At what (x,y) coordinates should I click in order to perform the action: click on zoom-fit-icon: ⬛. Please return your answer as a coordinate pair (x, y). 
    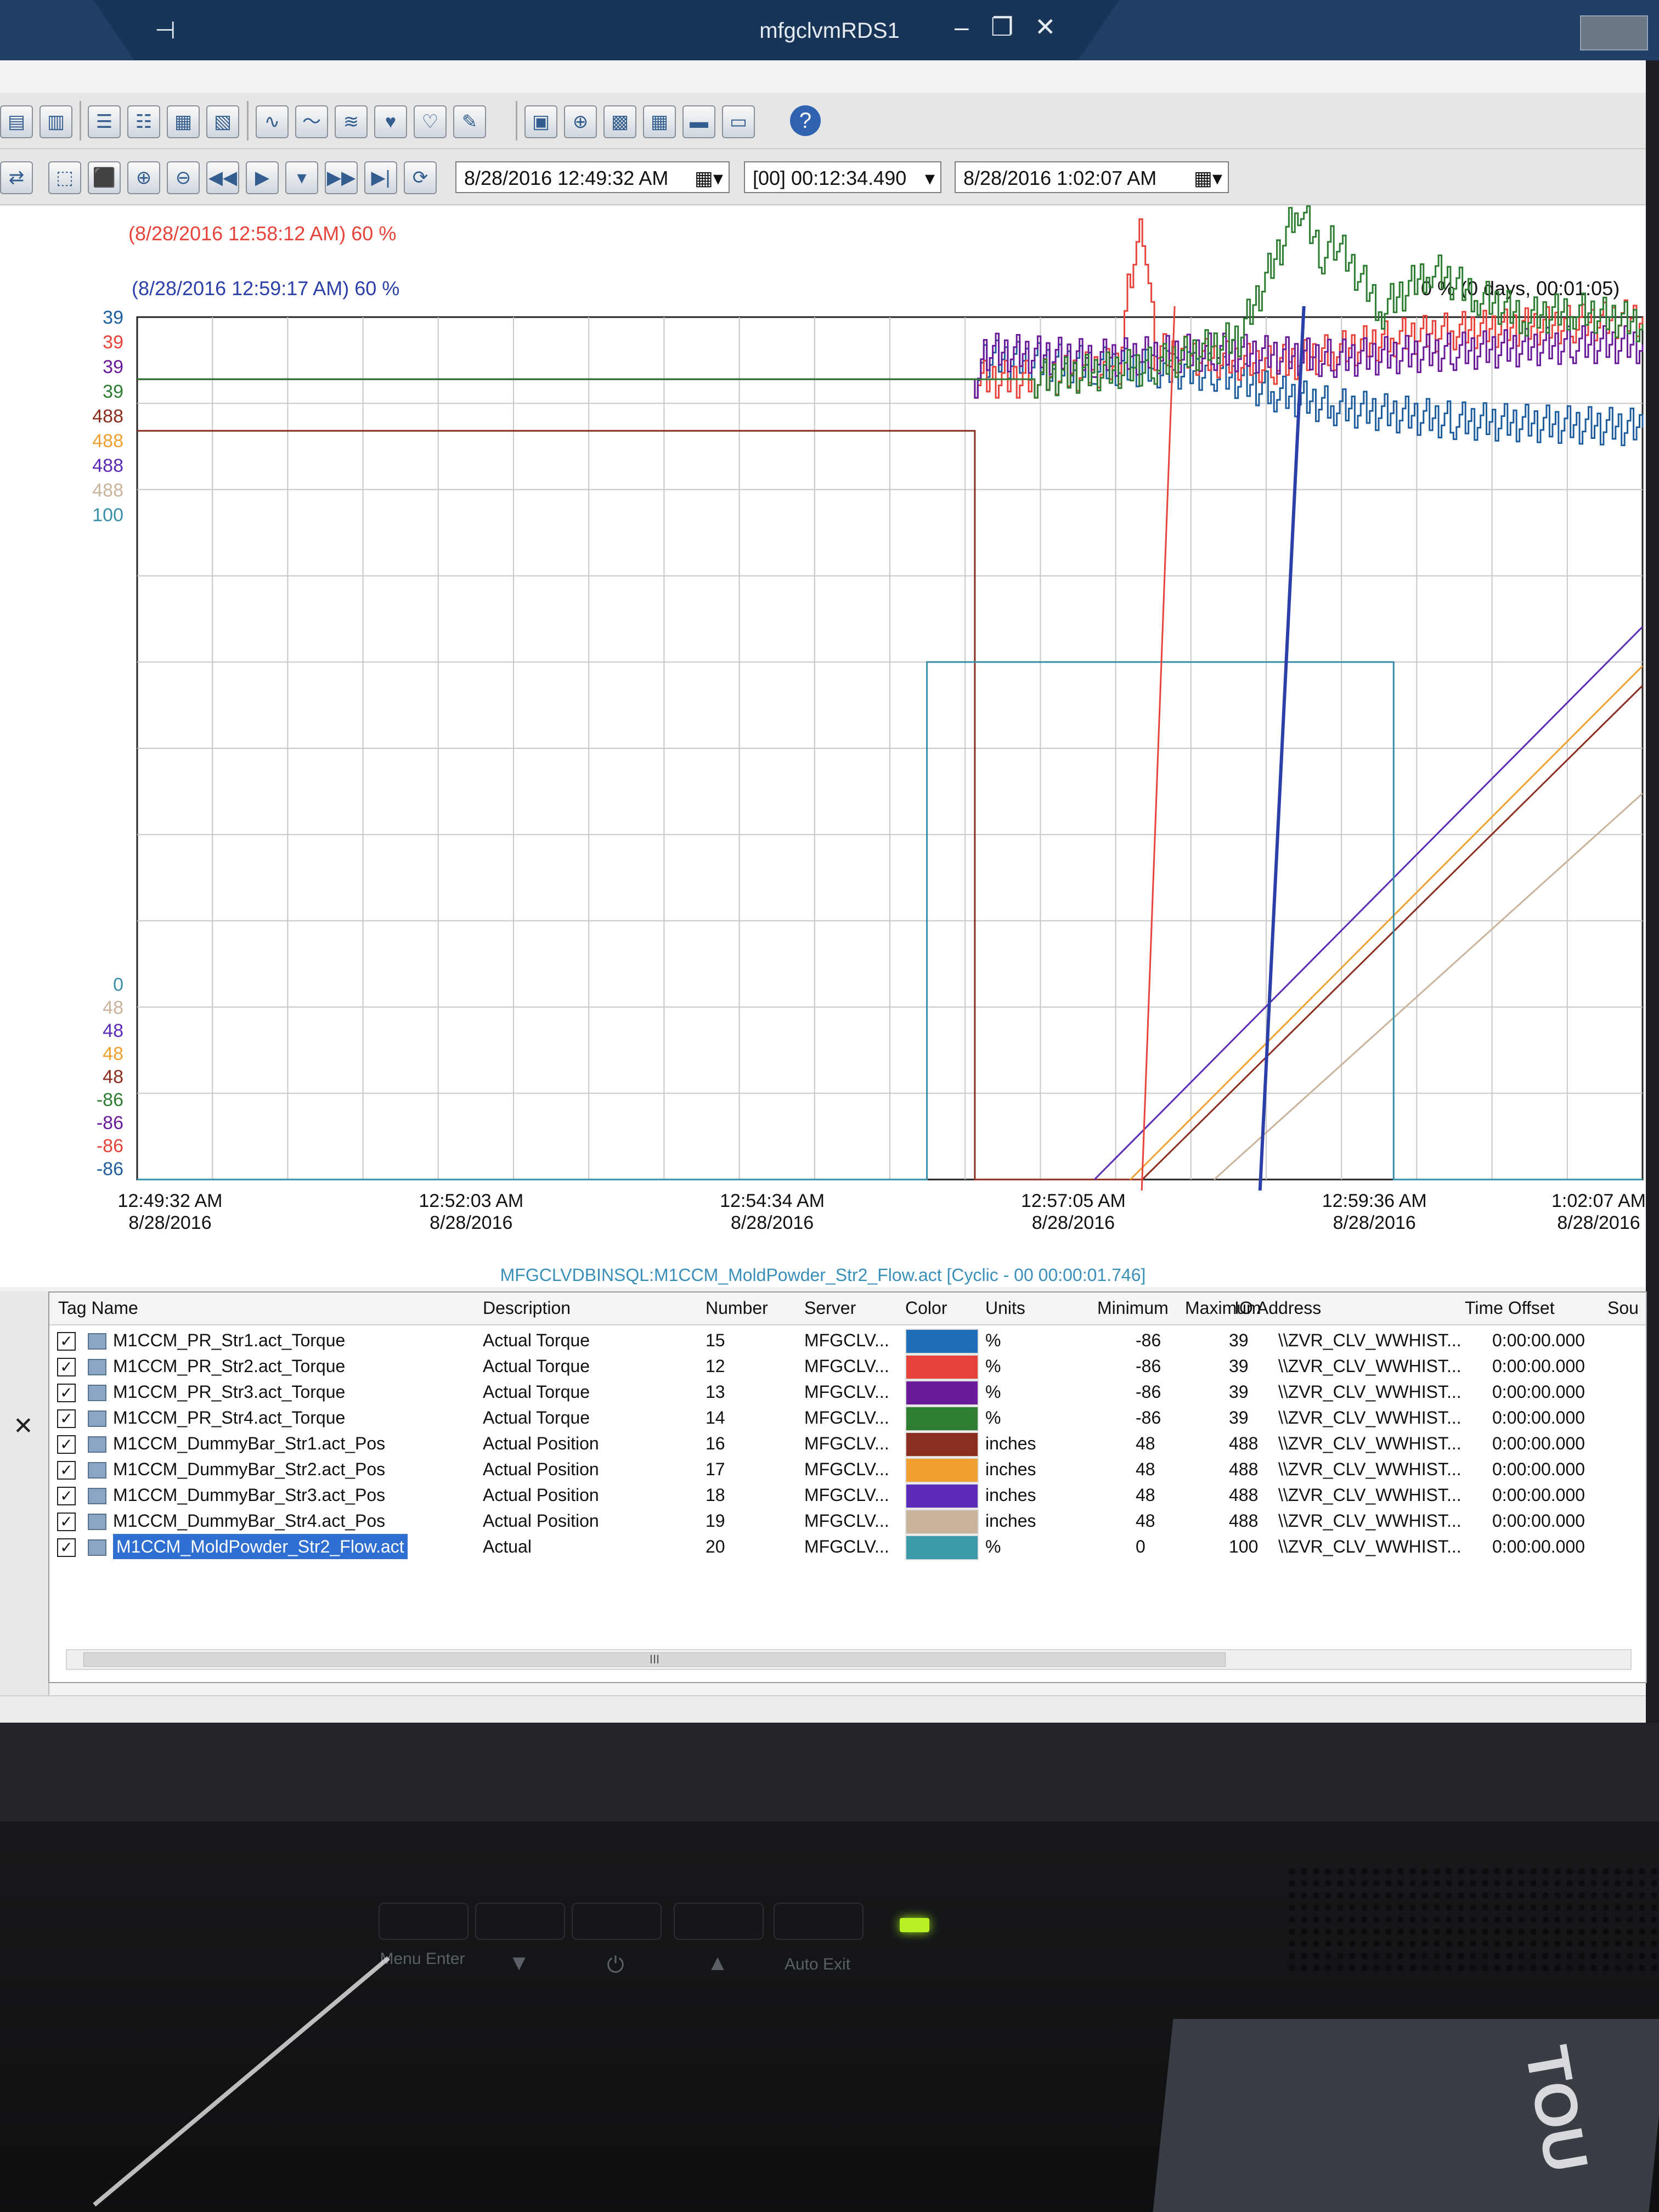
    Looking at the image, I should click on (105, 177).